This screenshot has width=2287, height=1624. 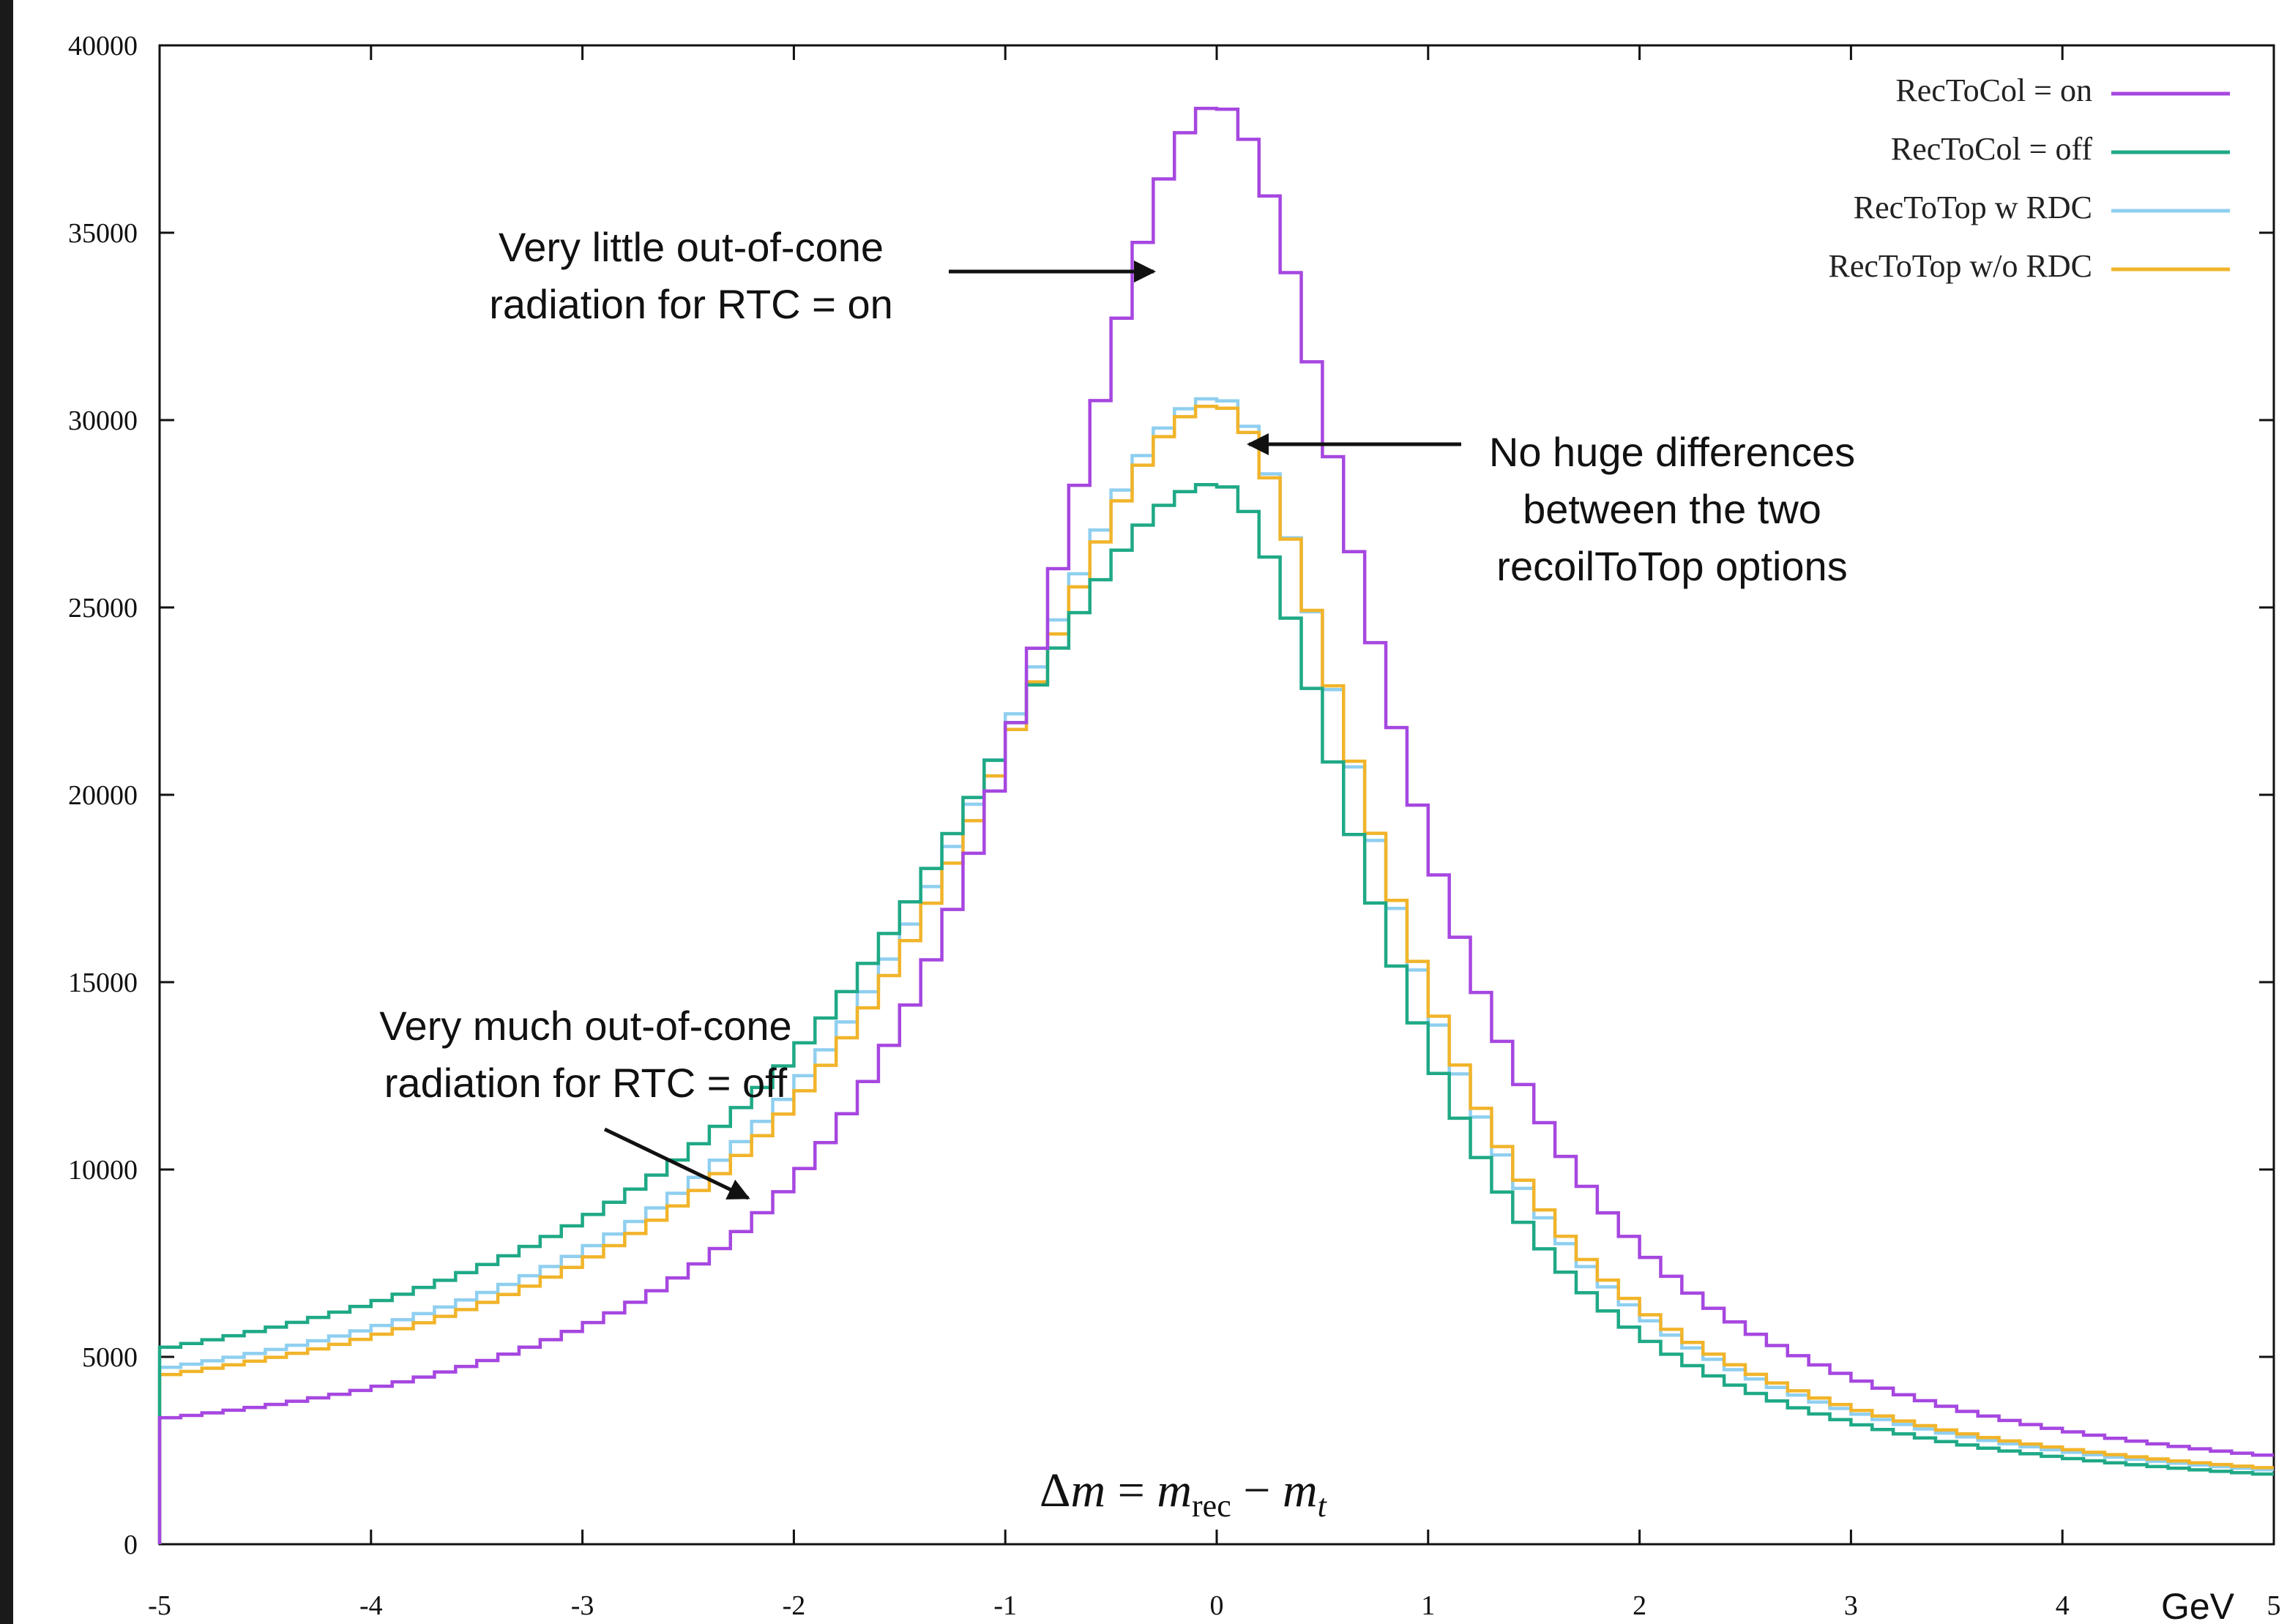 What do you see at coordinates (103, 796) in the screenshot?
I see `y-tick-label-4: 20000` at bounding box center [103, 796].